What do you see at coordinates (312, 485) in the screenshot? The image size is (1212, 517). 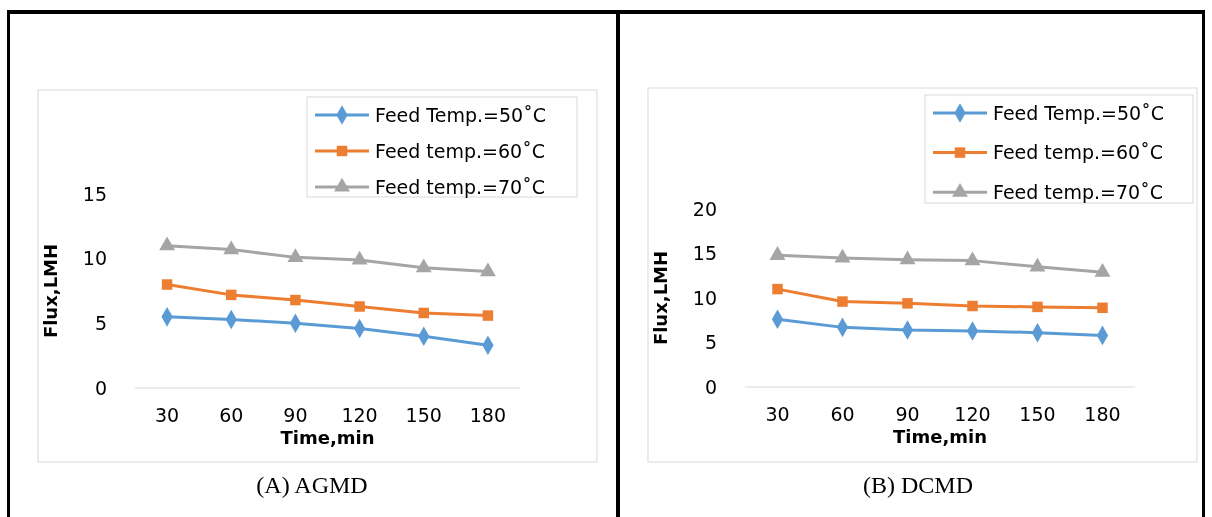 I see `text: (A) AGMD` at bounding box center [312, 485].